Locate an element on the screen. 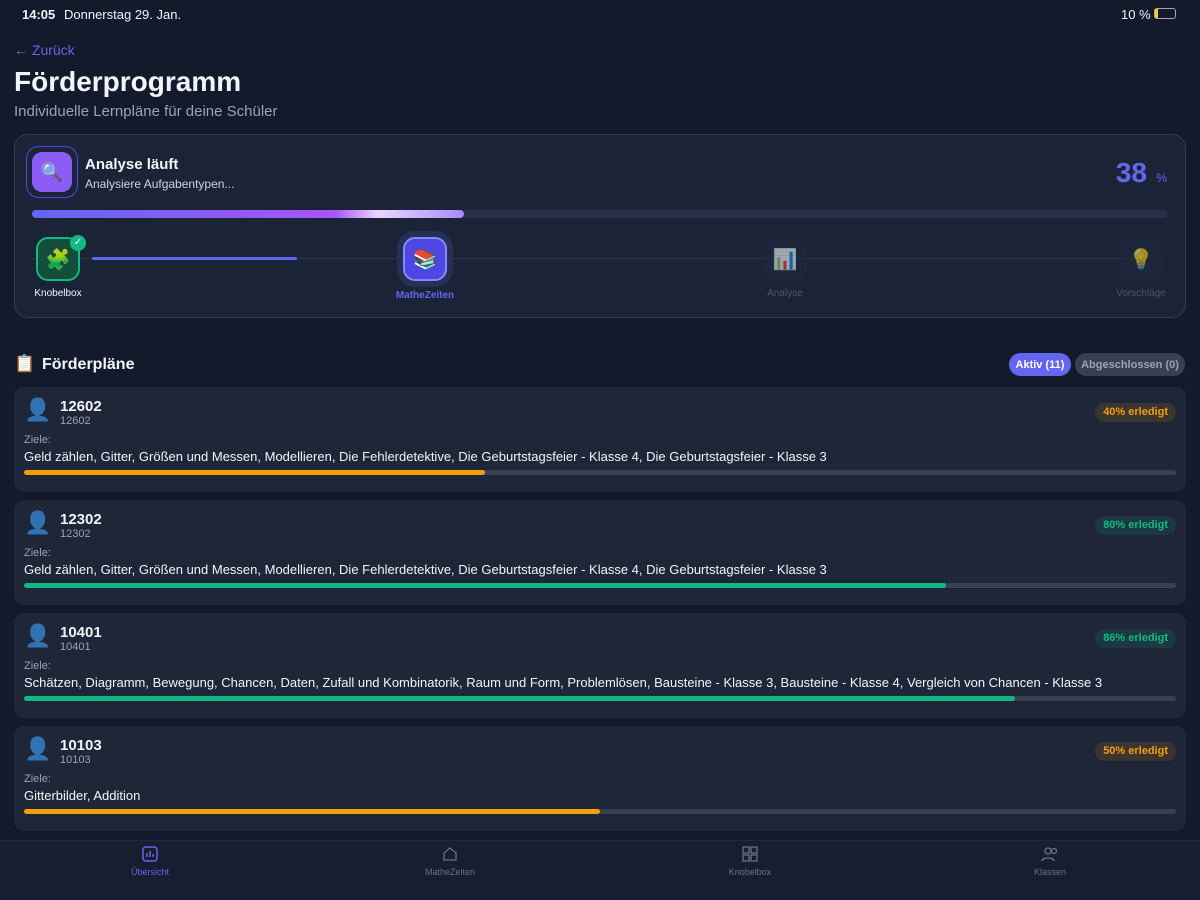 The width and height of the screenshot is (1200, 900). tab-bar is located at coordinates (600, 870).